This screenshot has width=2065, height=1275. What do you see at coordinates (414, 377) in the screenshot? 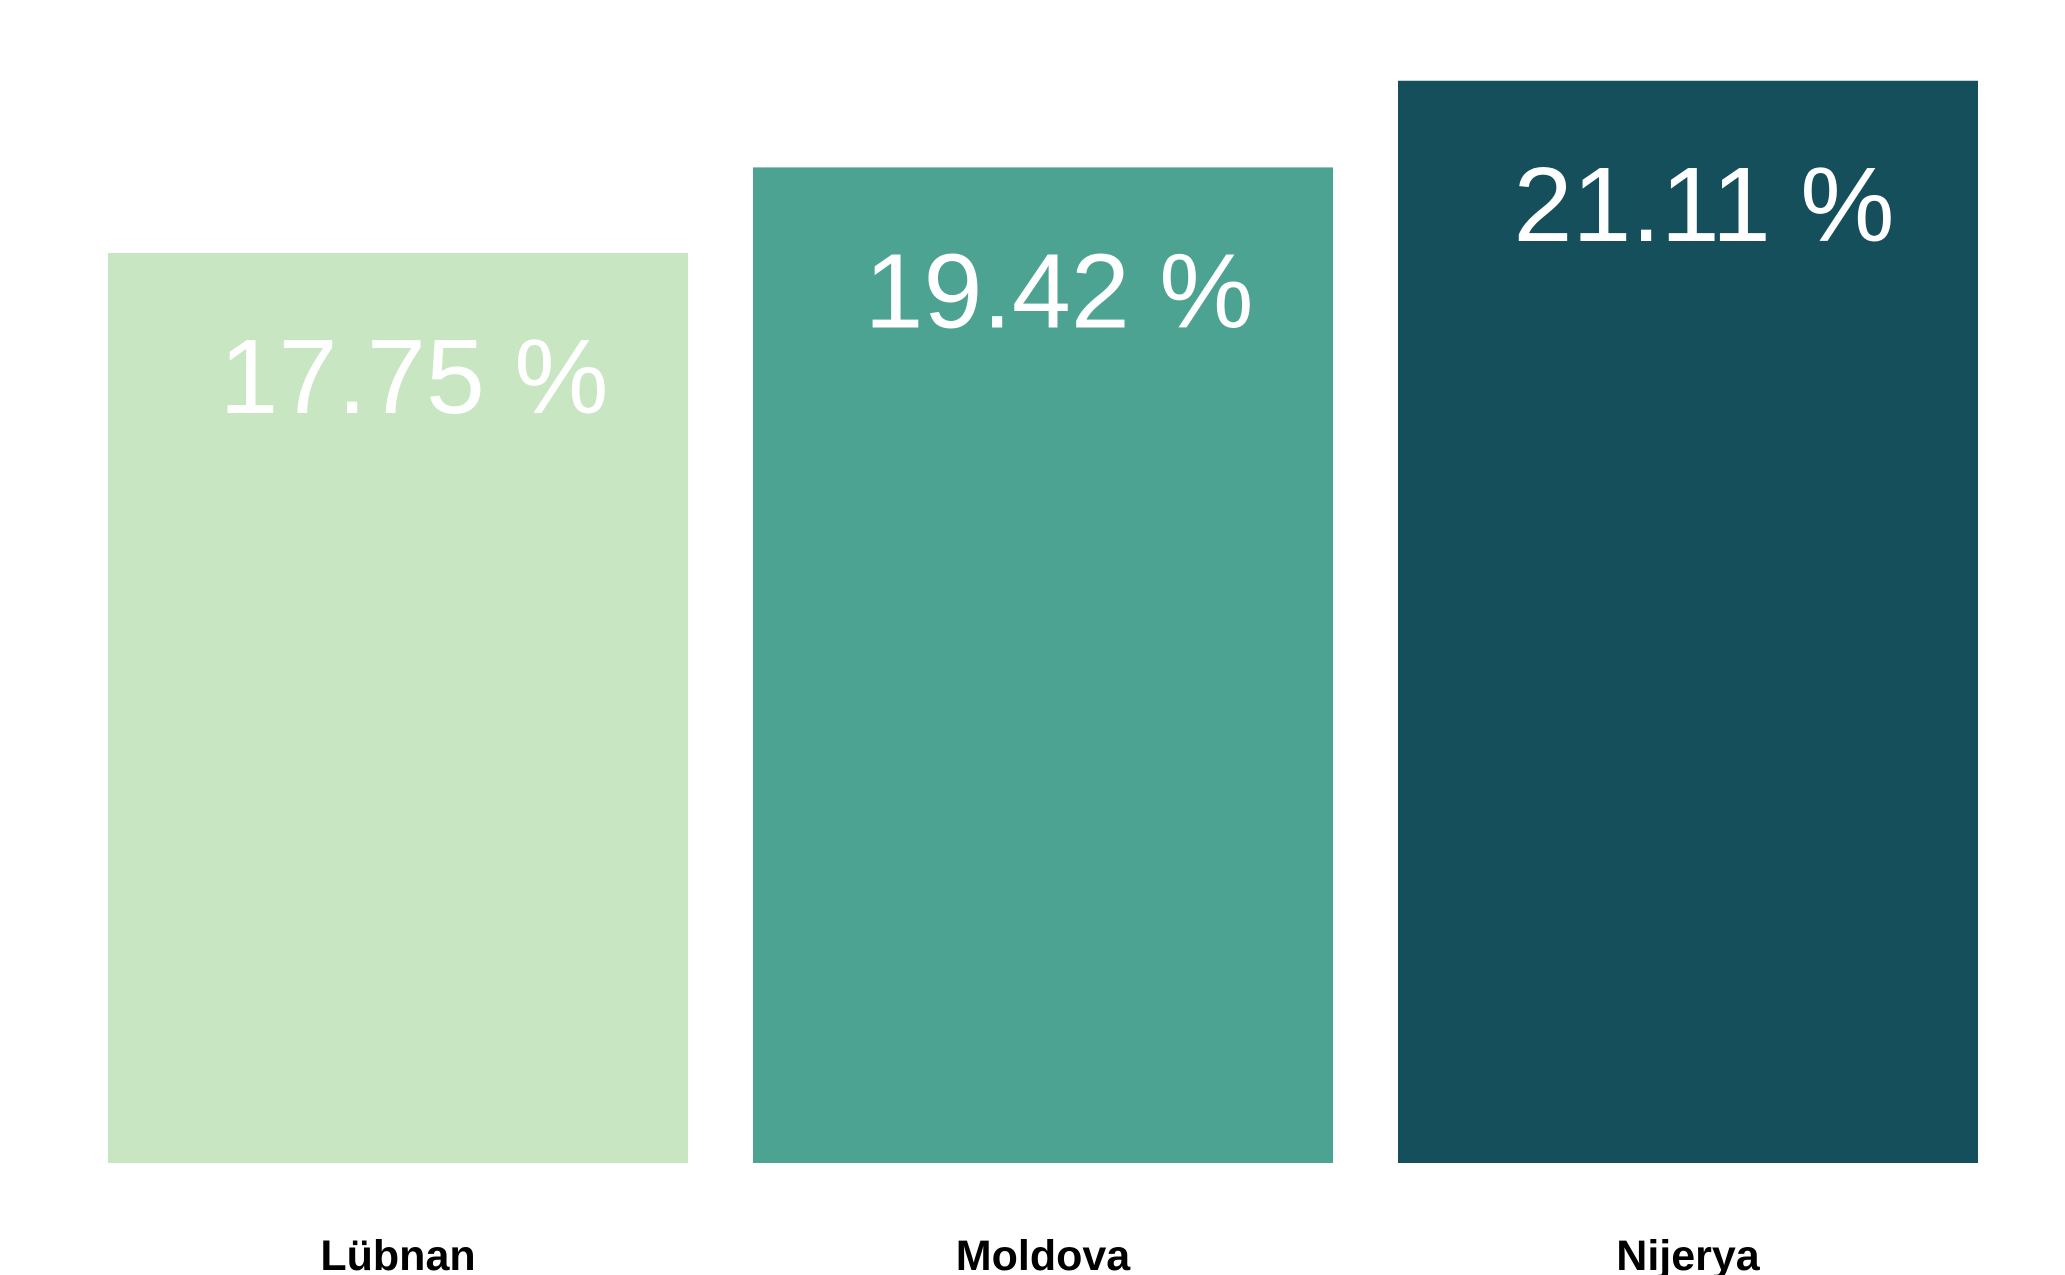
I see `bar-value-label-0: 17.75 %` at bounding box center [414, 377].